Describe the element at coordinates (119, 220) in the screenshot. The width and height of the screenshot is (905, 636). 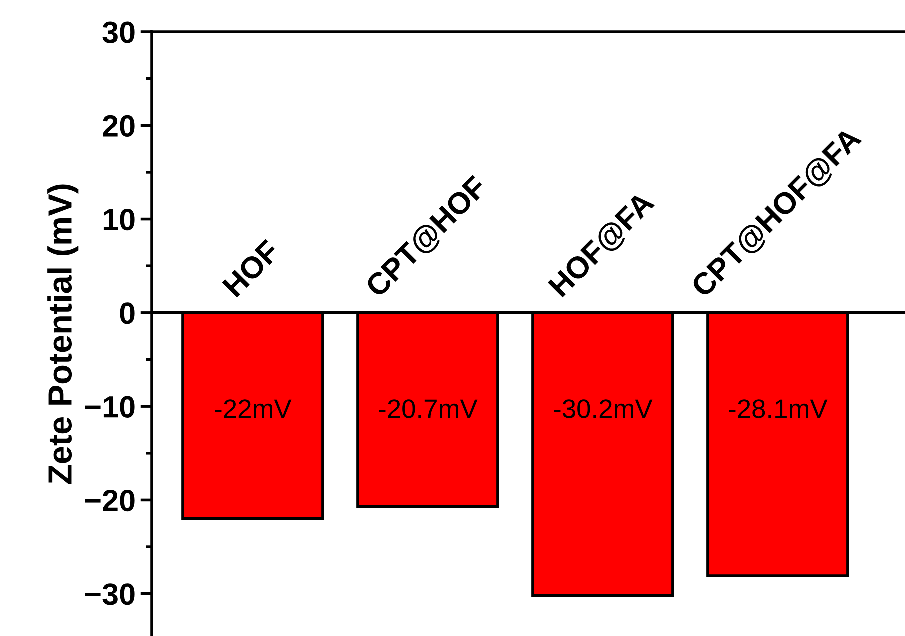
I see `y-tick-label: 10` at that location.